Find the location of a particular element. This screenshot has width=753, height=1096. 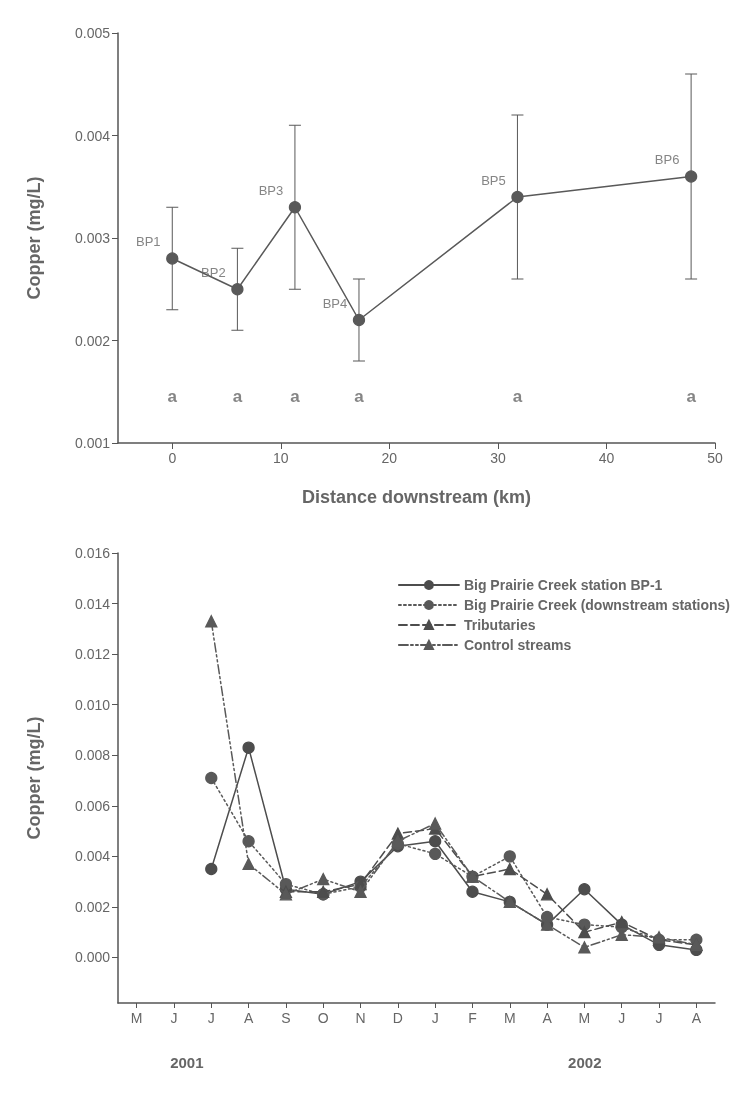

annotation: BP2 is located at coordinates (213, 272).